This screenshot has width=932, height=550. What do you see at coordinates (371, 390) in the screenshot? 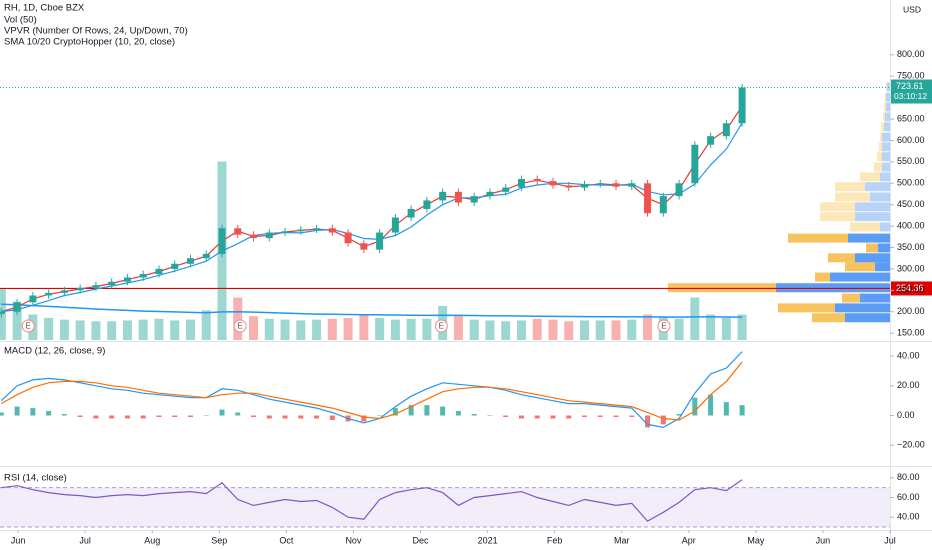
I see `macd-line` at bounding box center [371, 390].